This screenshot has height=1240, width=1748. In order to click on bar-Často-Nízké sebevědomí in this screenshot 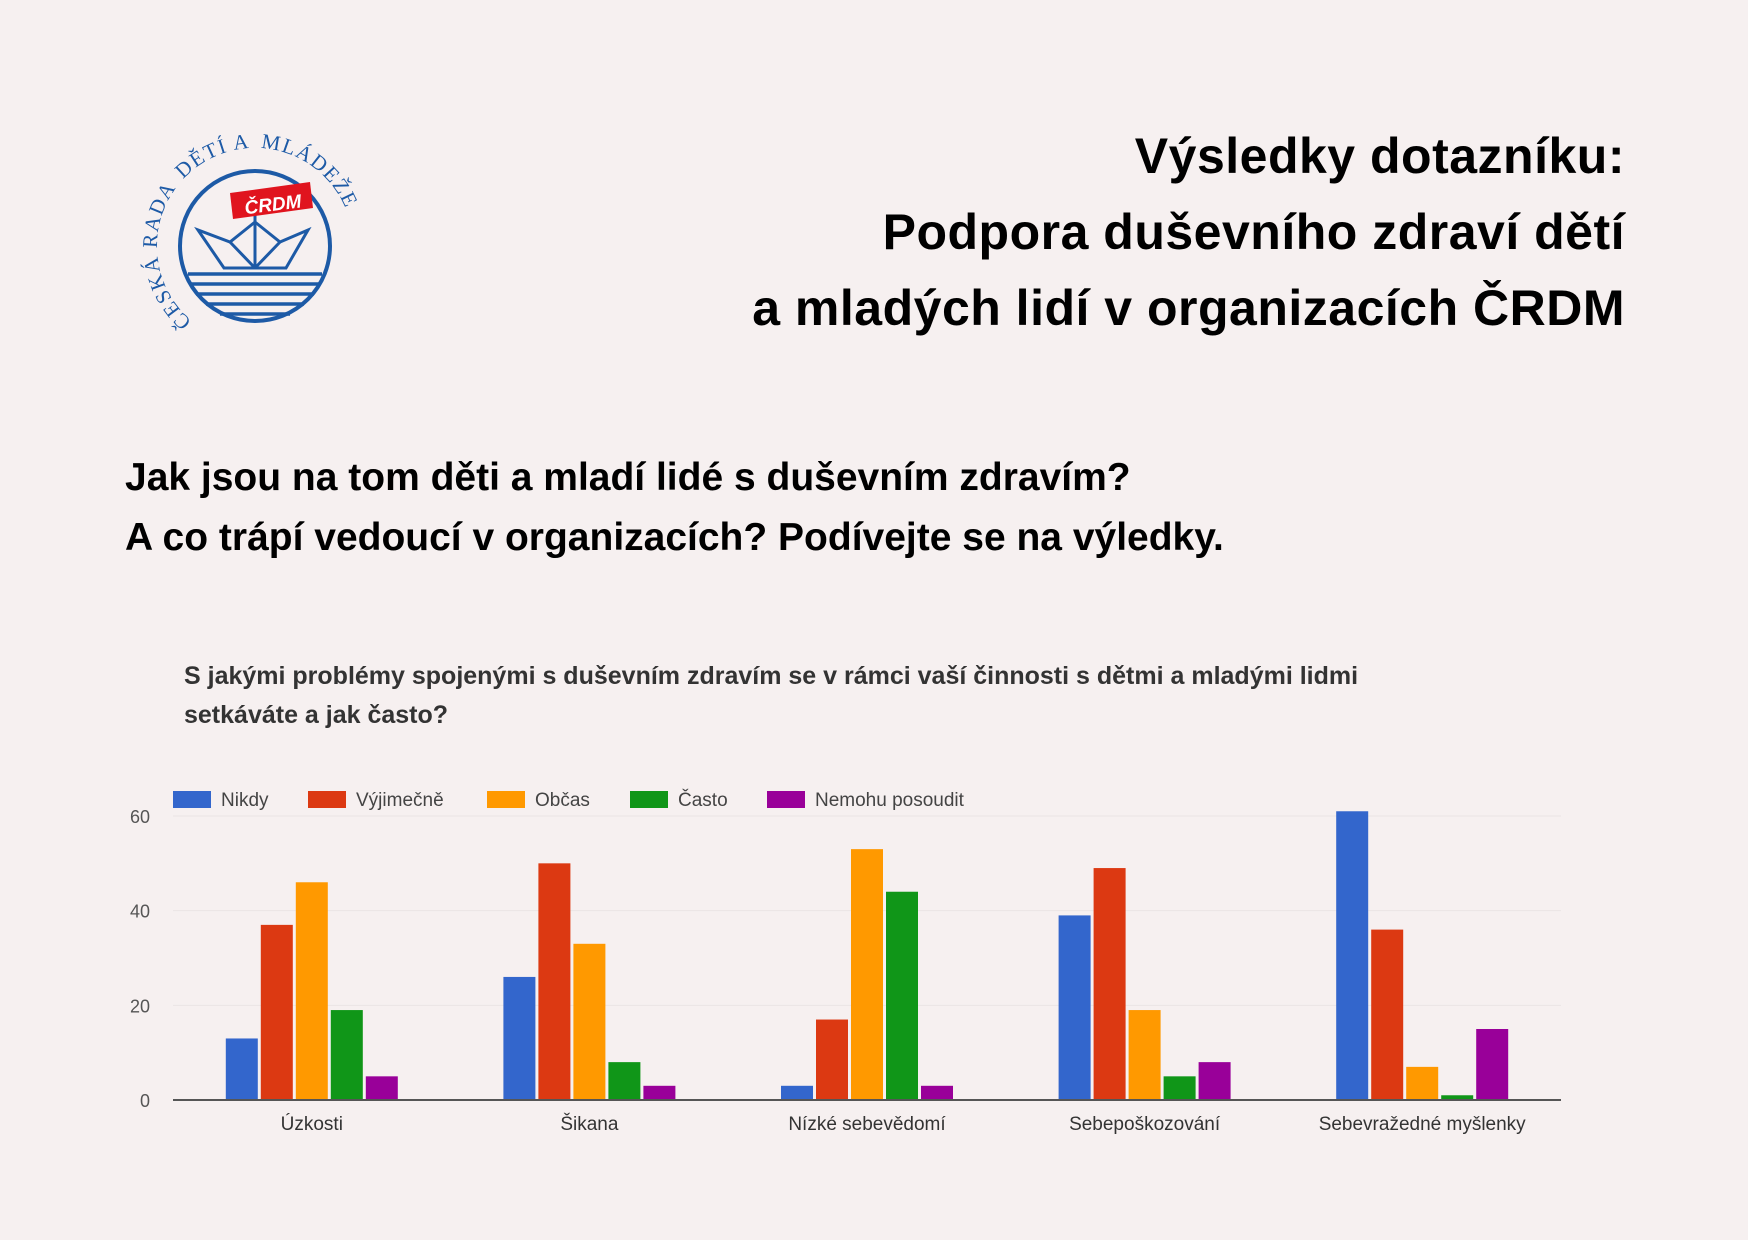, I will do `click(902, 995)`.